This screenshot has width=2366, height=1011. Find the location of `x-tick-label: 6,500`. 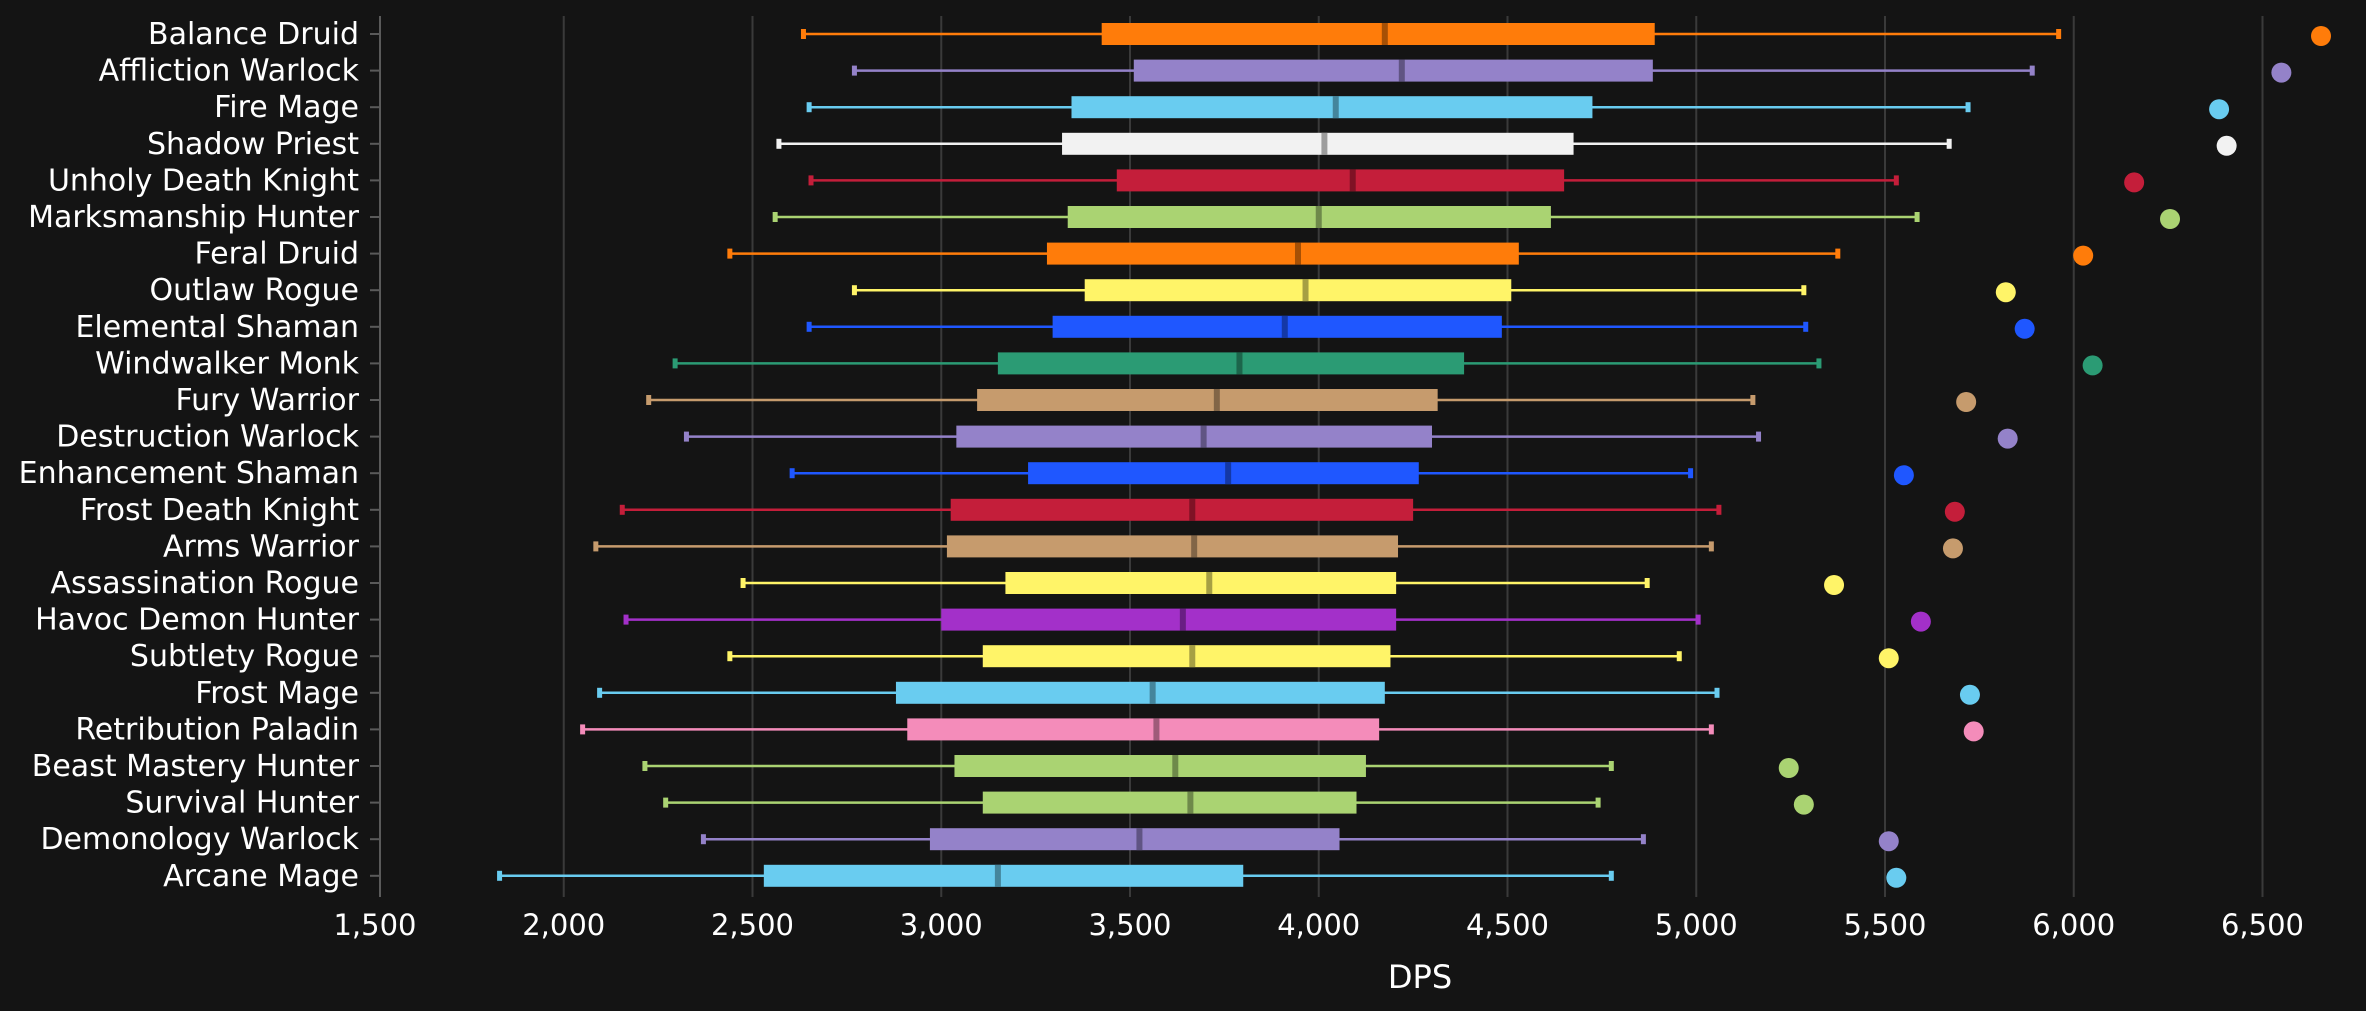

x-tick-label: 6,500 is located at coordinates (2262, 925).